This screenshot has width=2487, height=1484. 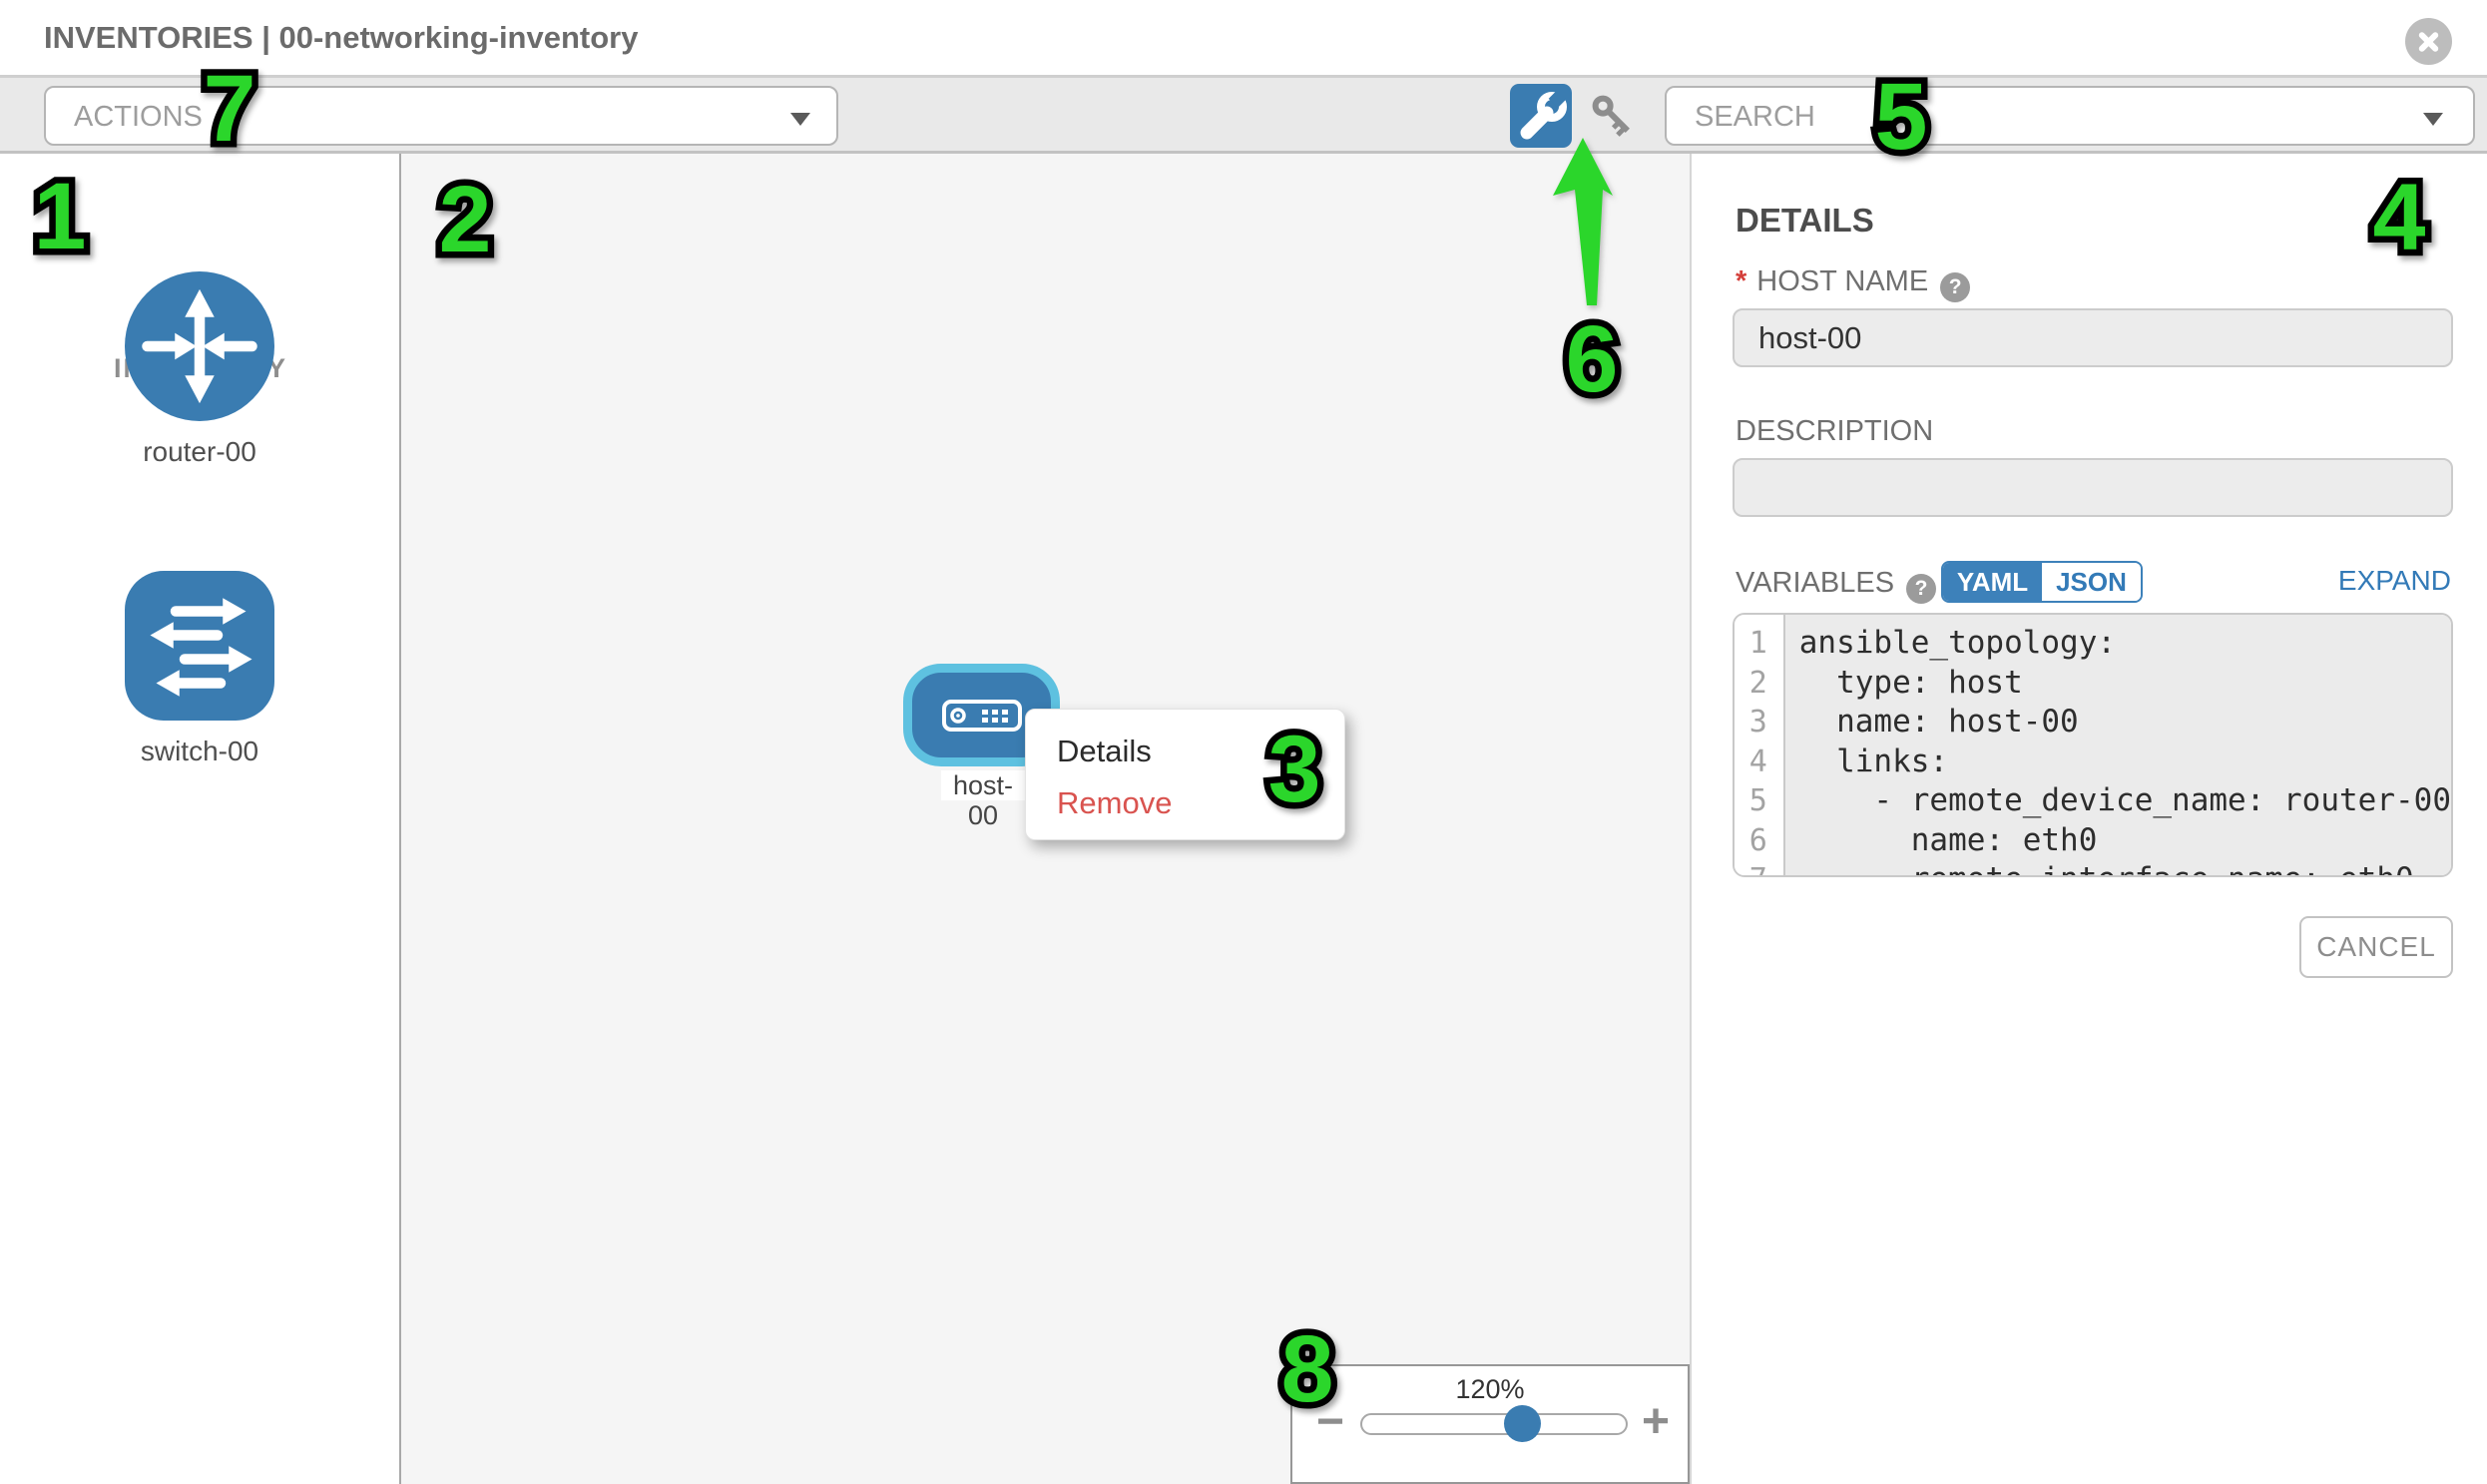 What do you see at coordinates (1741, 281) in the screenshot?
I see `required-mark: *` at bounding box center [1741, 281].